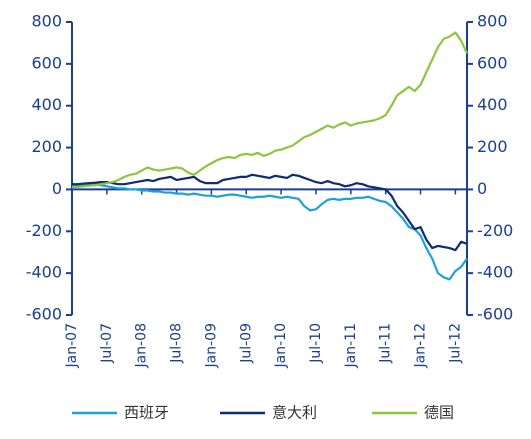  I want to click on y-tick-label: 200, so click(46, 146).